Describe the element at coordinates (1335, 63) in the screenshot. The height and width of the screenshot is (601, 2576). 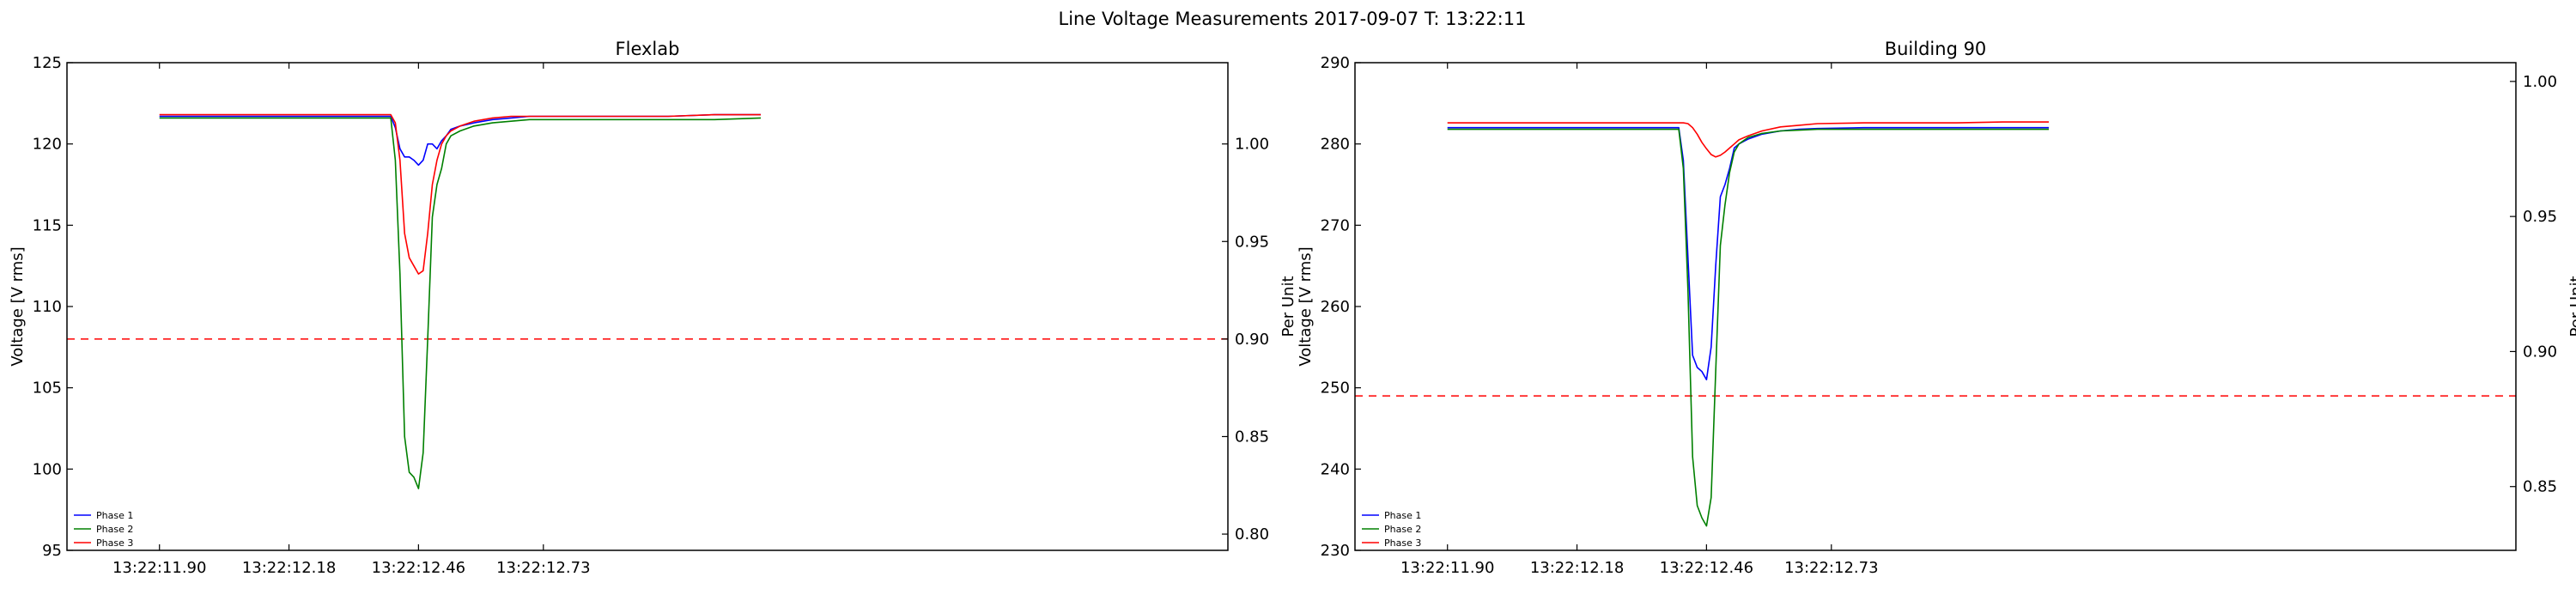
I see `y-tick-label: 290` at that location.